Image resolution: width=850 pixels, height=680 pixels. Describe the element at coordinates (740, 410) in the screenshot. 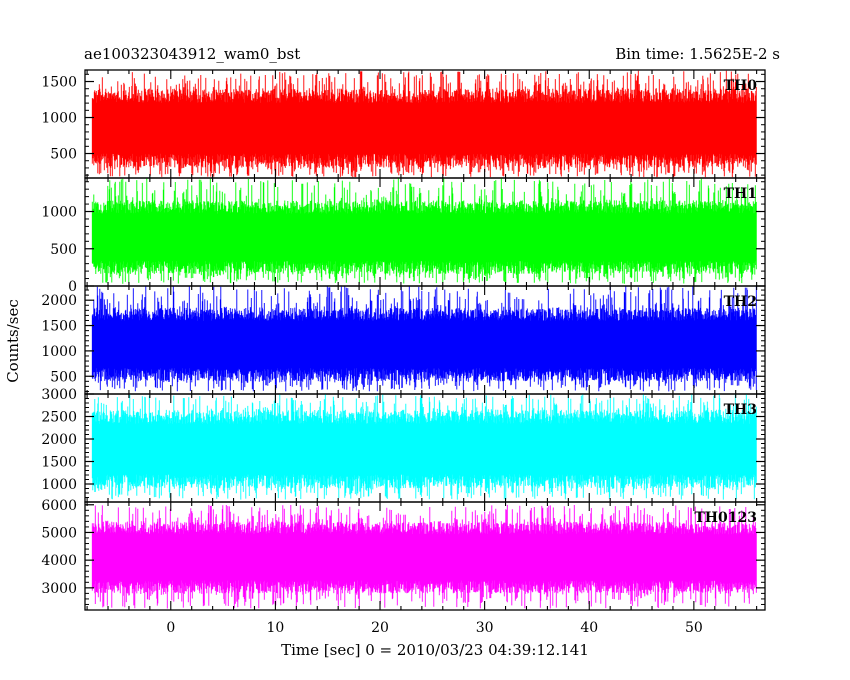

I see `panel-label-th3: TH3` at that location.